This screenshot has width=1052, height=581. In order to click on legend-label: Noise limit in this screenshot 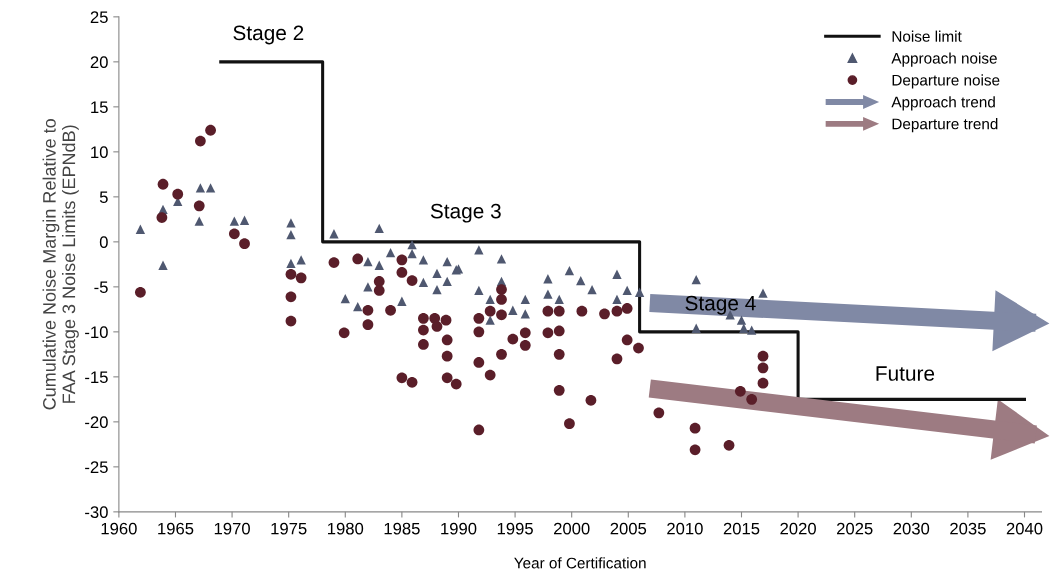, I will do `click(927, 36)`.